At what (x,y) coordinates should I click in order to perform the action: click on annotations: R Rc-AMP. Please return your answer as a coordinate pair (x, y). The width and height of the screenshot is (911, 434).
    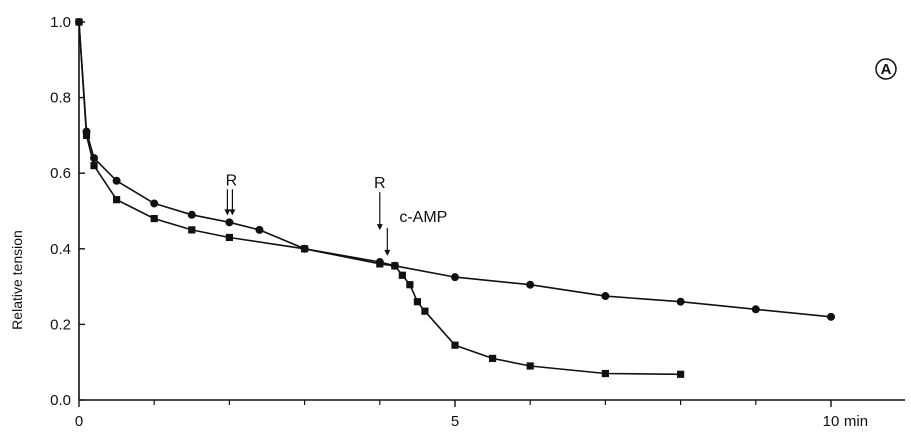
    Looking at the image, I should click on (335, 214).